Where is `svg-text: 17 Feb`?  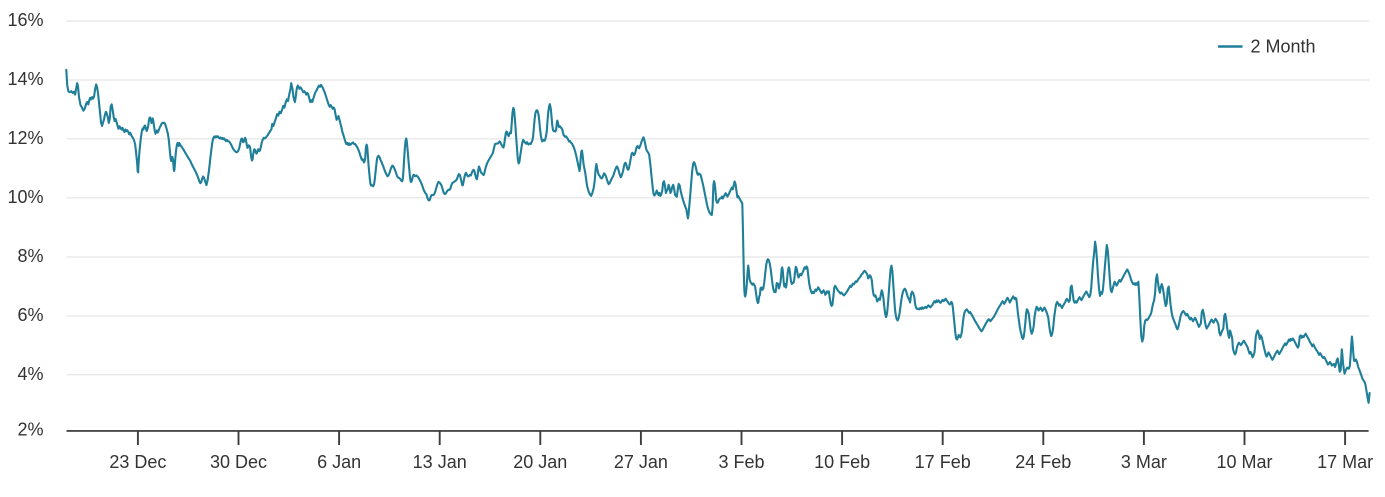
svg-text: 17 Feb is located at coordinates (943, 462).